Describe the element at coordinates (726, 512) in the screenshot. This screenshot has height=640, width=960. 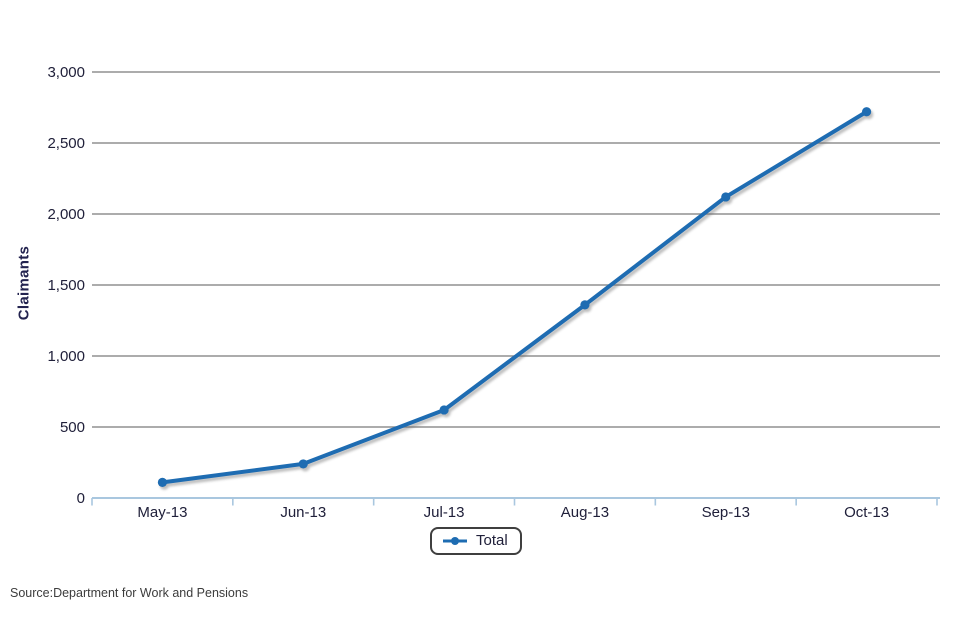
I see `x-tick-label: Sep-13` at that location.